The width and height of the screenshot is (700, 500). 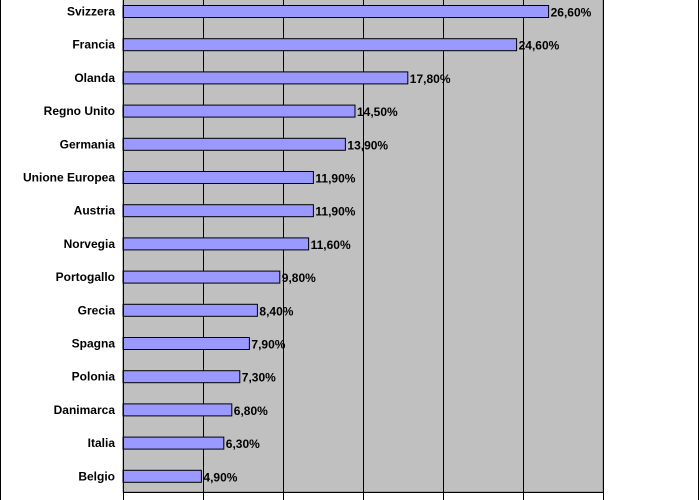 I want to click on category-label-10: Spagna, so click(x=94, y=344).